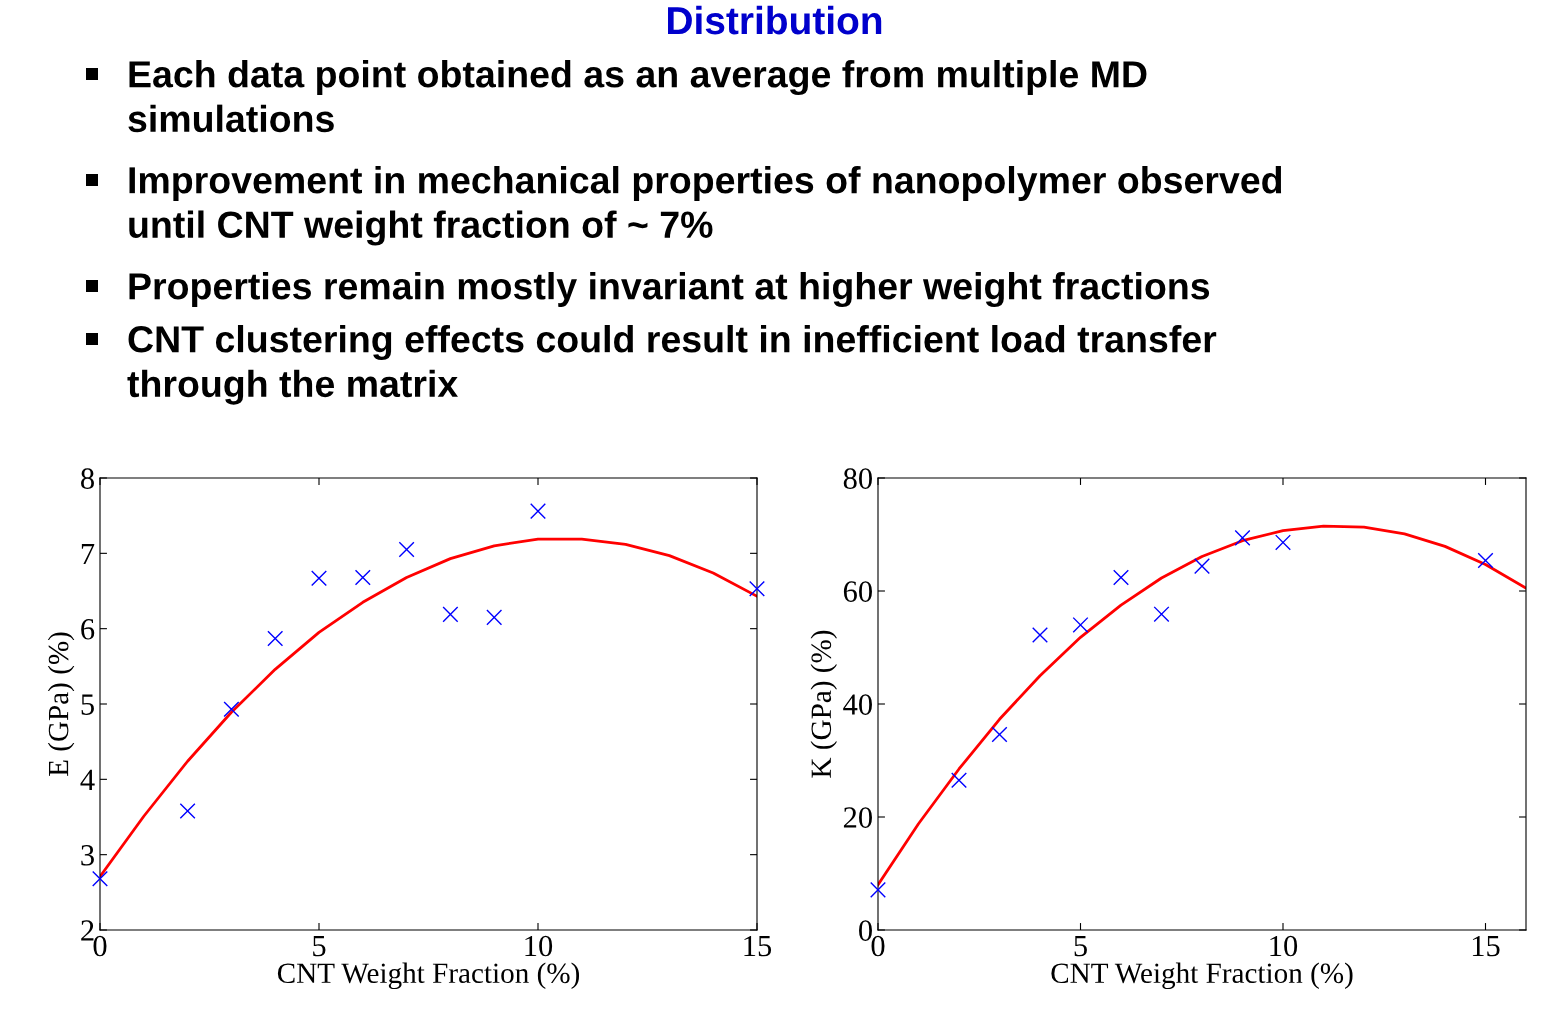 The height and width of the screenshot is (1009, 1549). What do you see at coordinates (87, 855) in the screenshot?
I see `y-tick-label: 3` at bounding box center [87, 855].